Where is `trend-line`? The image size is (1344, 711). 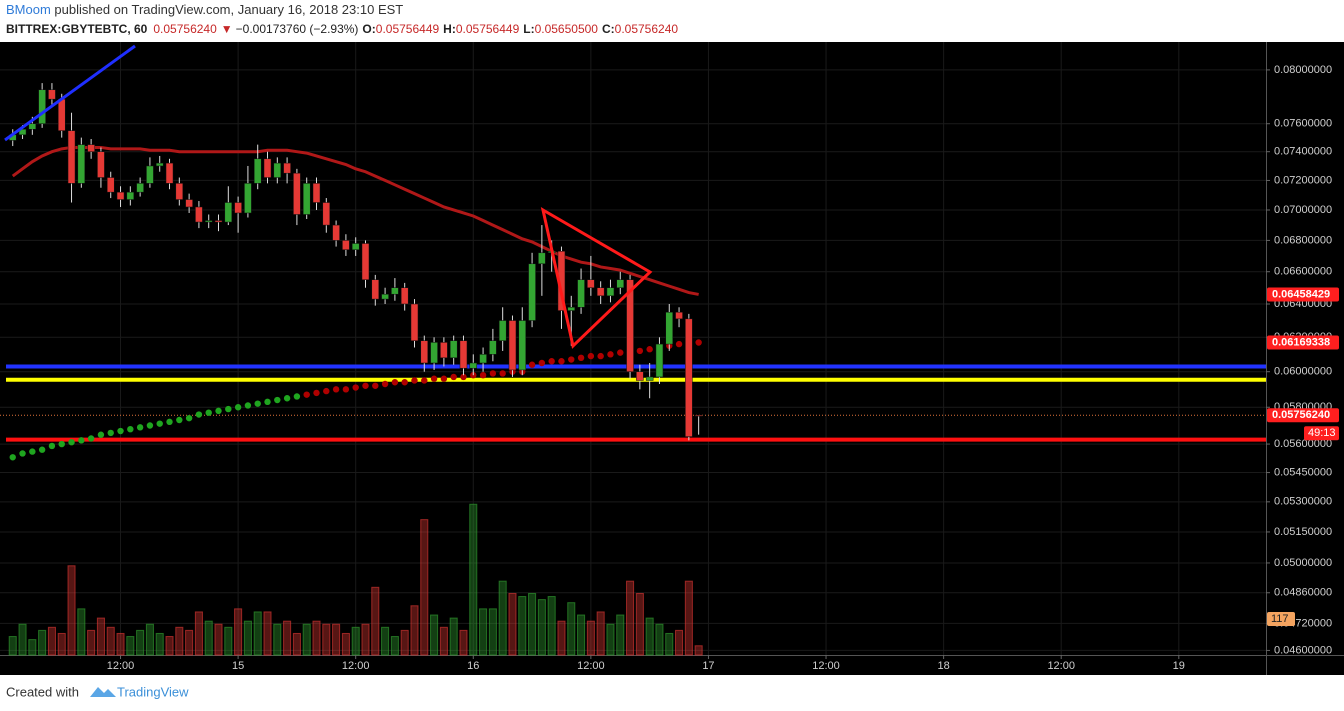
trend-line is located at coordinates (70, 93).